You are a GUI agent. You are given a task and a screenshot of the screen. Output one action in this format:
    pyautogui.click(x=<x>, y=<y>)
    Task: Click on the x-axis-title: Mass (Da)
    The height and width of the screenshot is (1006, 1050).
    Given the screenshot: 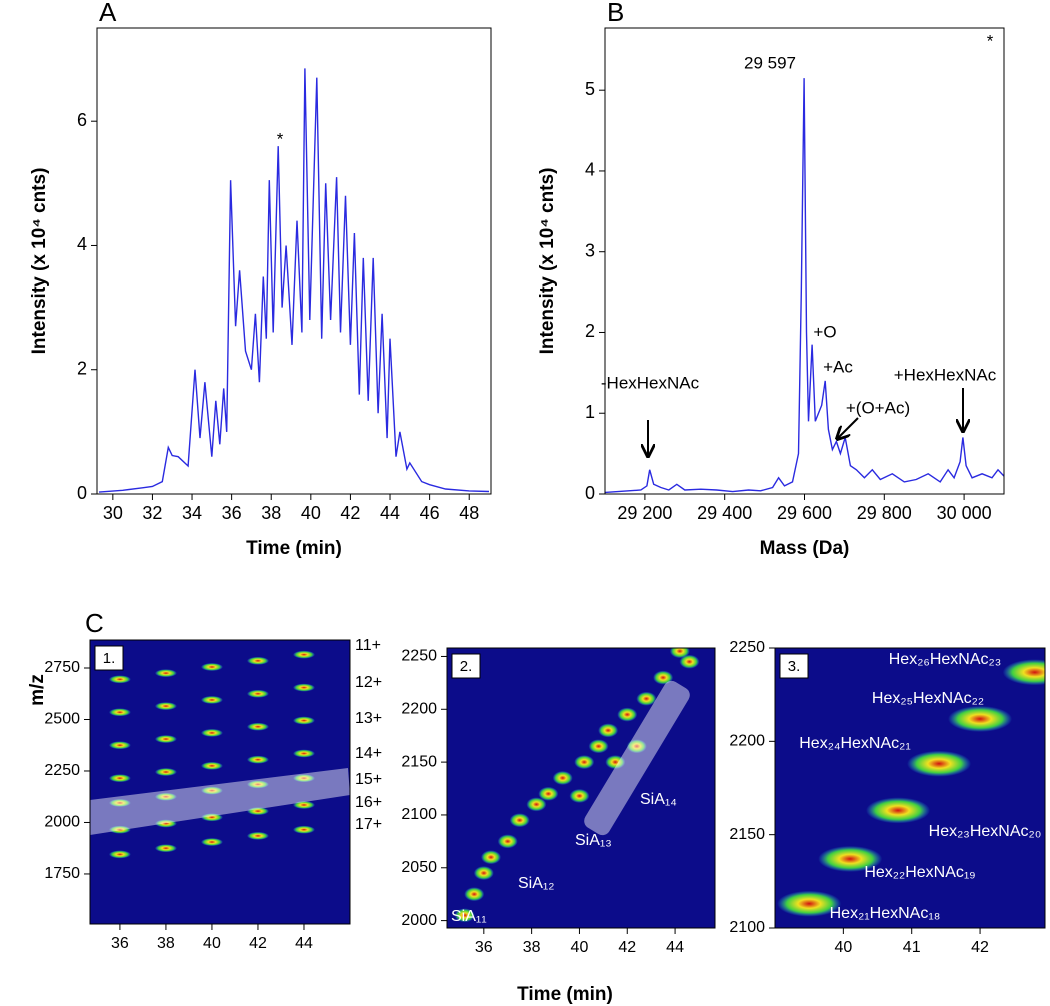 What is the action you would take?
    pyautogui.click(x=805, y=548)
    